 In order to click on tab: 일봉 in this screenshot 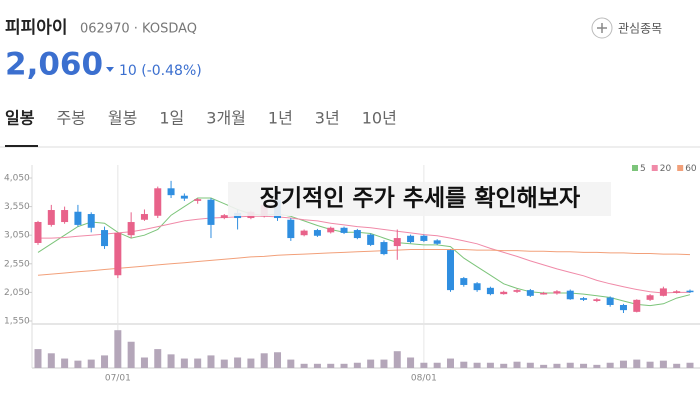, I will do `click(20, 118)`.